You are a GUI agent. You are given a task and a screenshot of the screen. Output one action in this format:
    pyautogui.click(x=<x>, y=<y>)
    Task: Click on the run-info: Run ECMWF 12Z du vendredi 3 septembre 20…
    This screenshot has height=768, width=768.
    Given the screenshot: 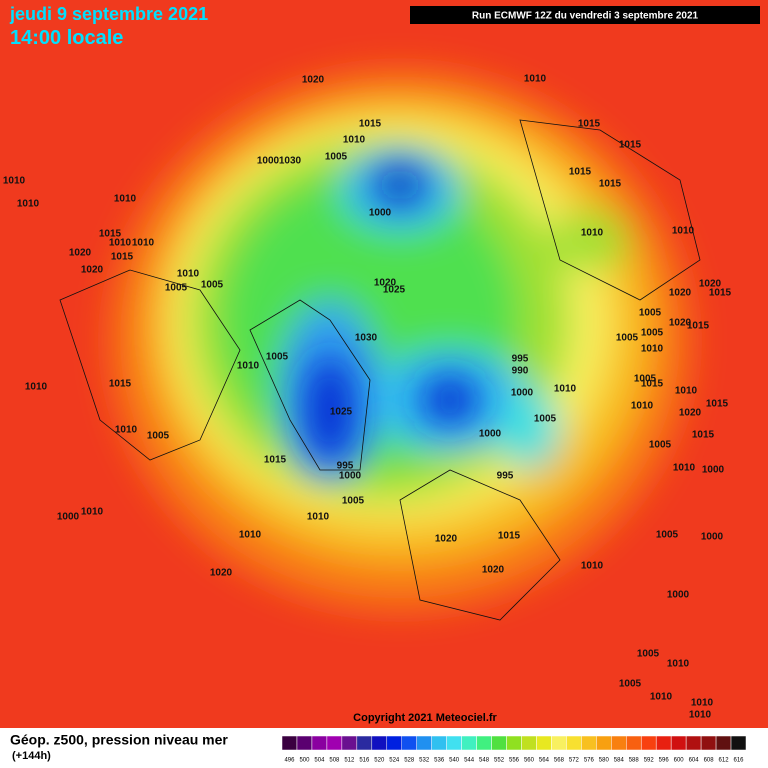 What is the action you would take?
    pyautogui.click(x=585, y=16)
    